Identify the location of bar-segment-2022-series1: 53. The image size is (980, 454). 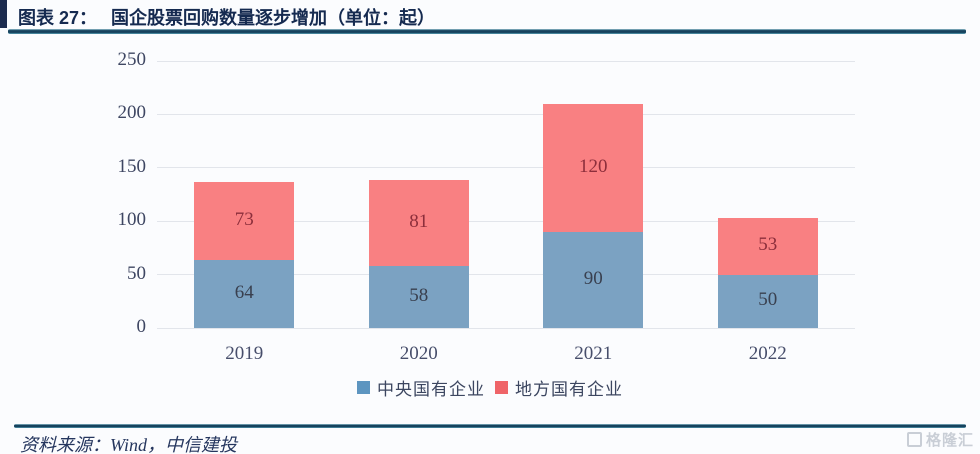
(767, 246).